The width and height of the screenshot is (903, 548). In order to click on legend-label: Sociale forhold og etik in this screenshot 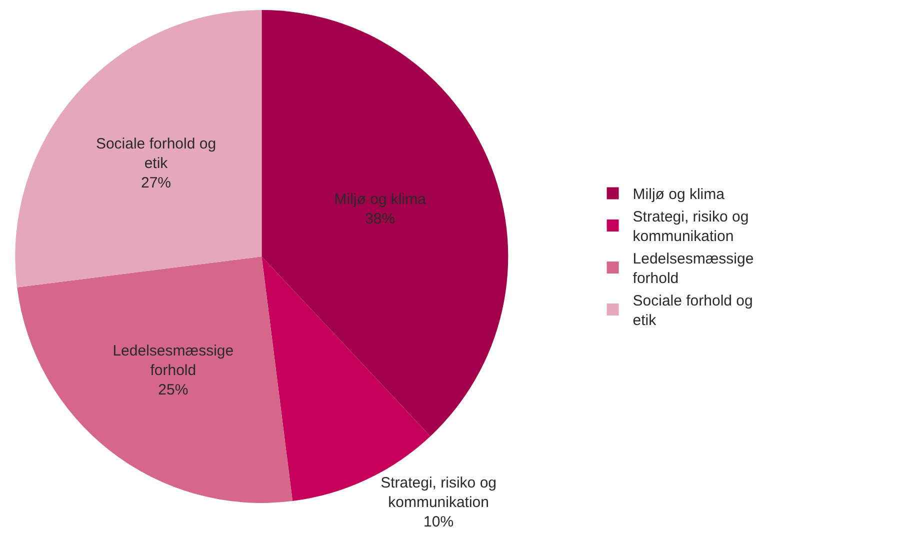, I will do `click(692, 311)`.